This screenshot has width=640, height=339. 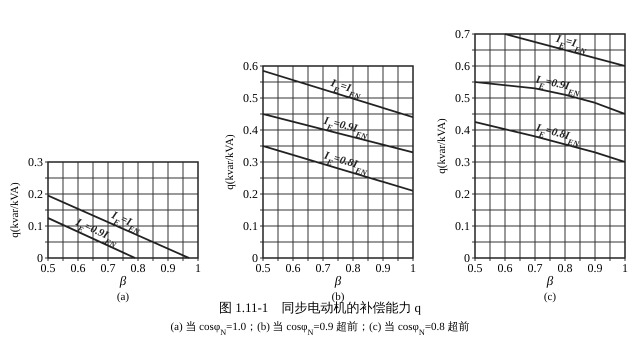 What do you see at coordinates (123, 297) in the screenshot?
I see `text: (a)` at bounding box center [123, 297].